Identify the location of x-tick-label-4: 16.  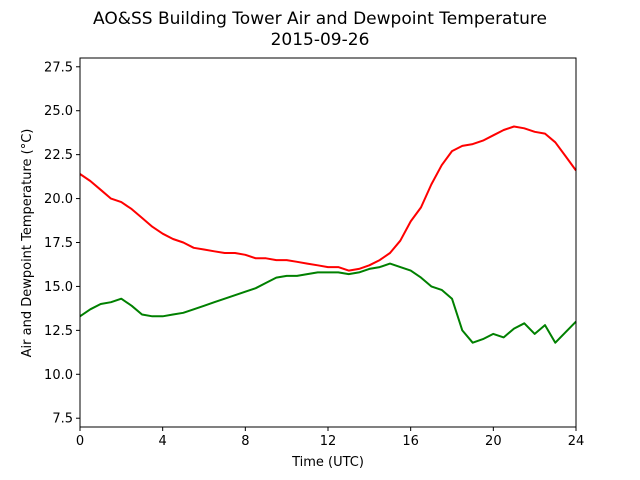
(410, 441).